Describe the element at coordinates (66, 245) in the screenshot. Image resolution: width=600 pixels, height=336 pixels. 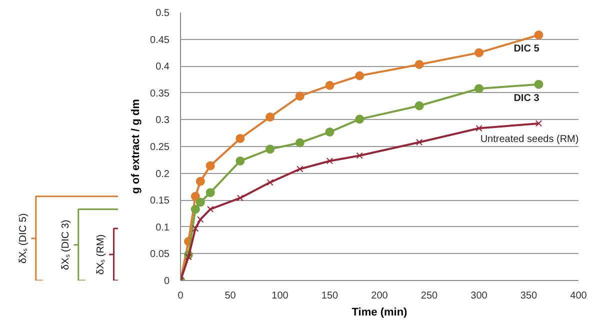
I see `text: δXₛ (DIC 3)` at that location.